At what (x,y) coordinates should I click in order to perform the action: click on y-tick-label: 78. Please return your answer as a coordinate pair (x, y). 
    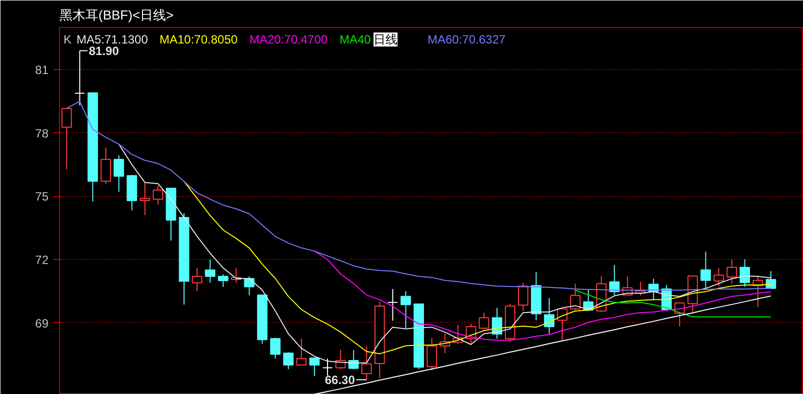
    Looking at the image, I should click on (42, 133).